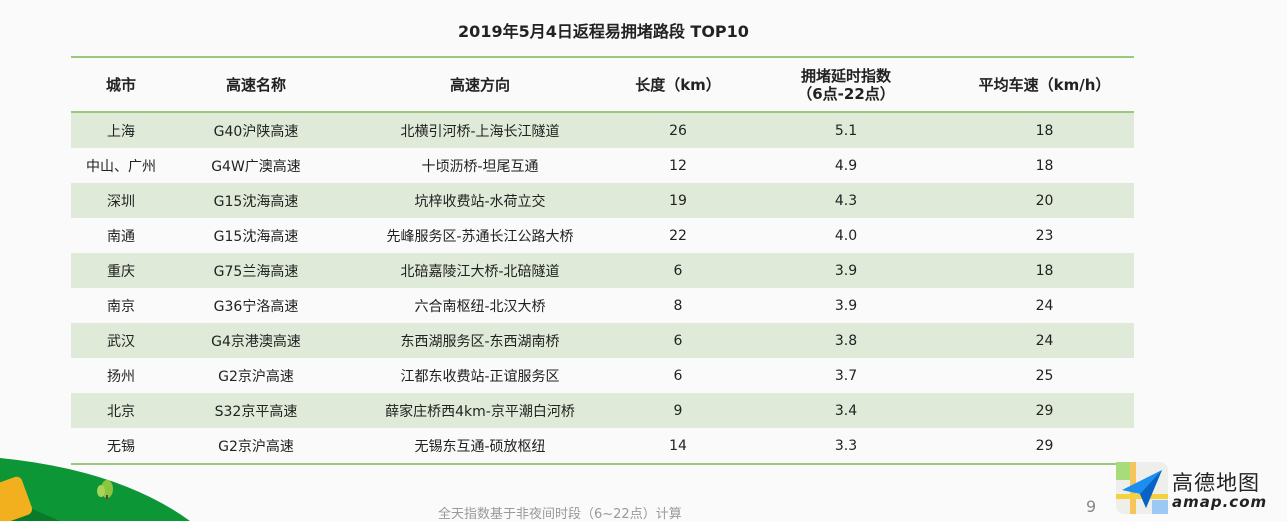 The height and width of the screenshot is (522, 1287). What do you see at coordinates (602, 305) in the screenshot?
I see `table-row: 南京 G36宁洛高速 六合南枢纽-北汉大桥 8 3.9 24` at bounding box center [602, 305].